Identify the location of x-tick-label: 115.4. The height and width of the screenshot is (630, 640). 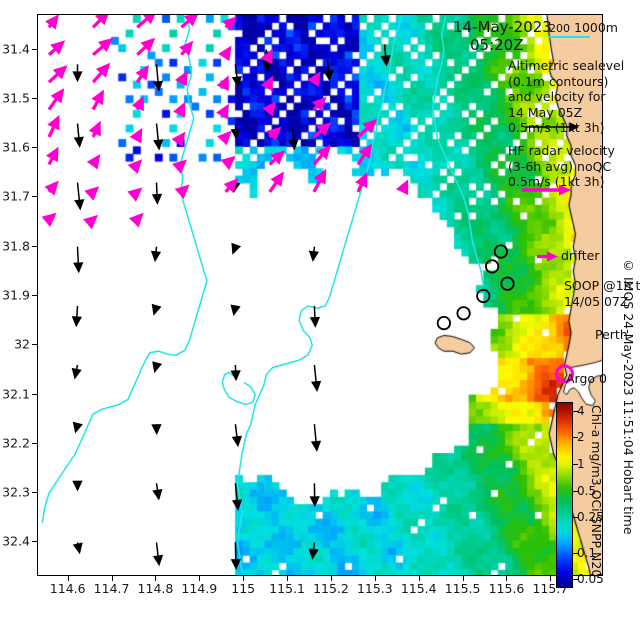
(418, 588).